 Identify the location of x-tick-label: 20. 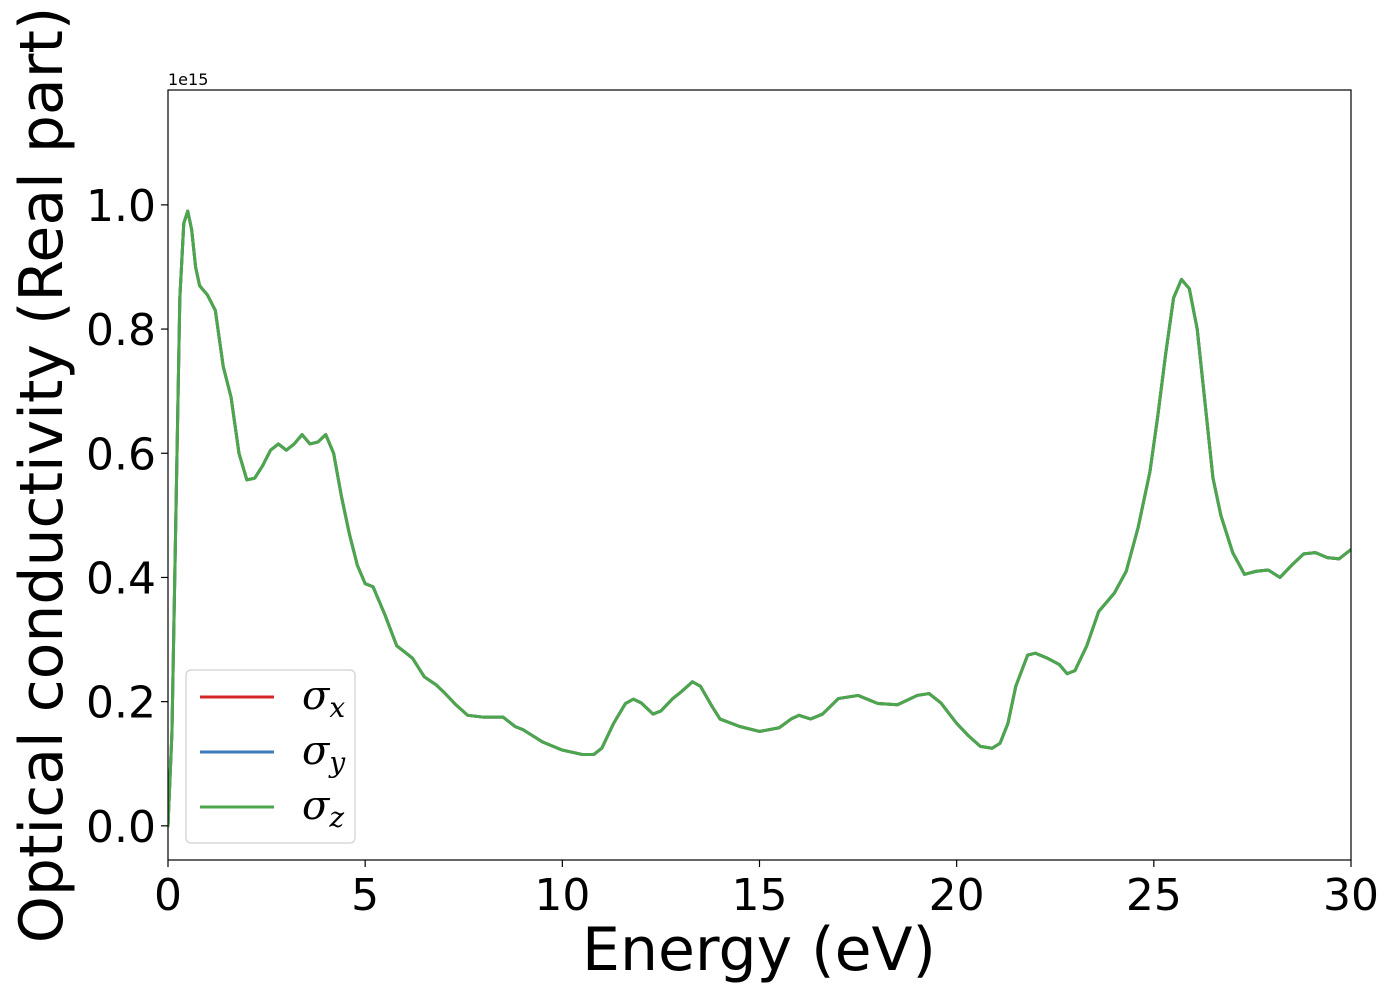
(957, 895).